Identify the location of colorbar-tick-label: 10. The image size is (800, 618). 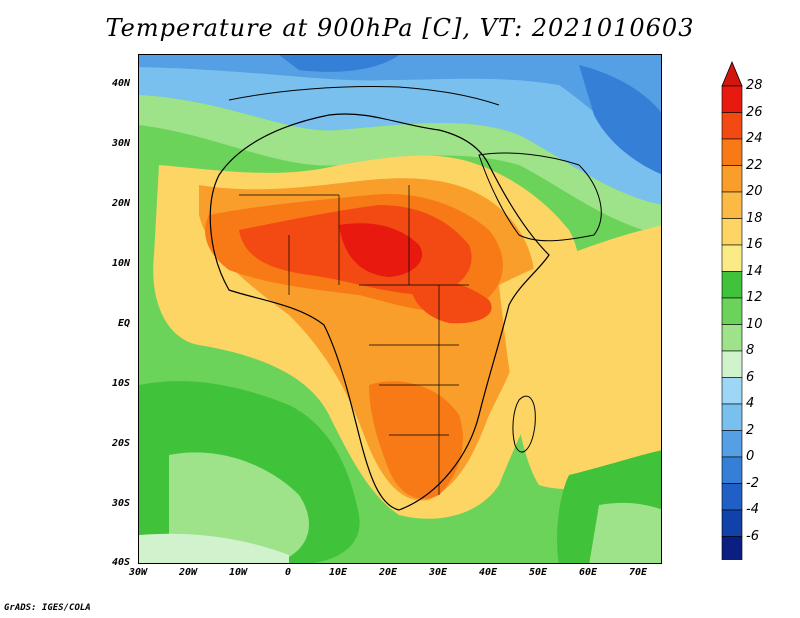
(754, 324).